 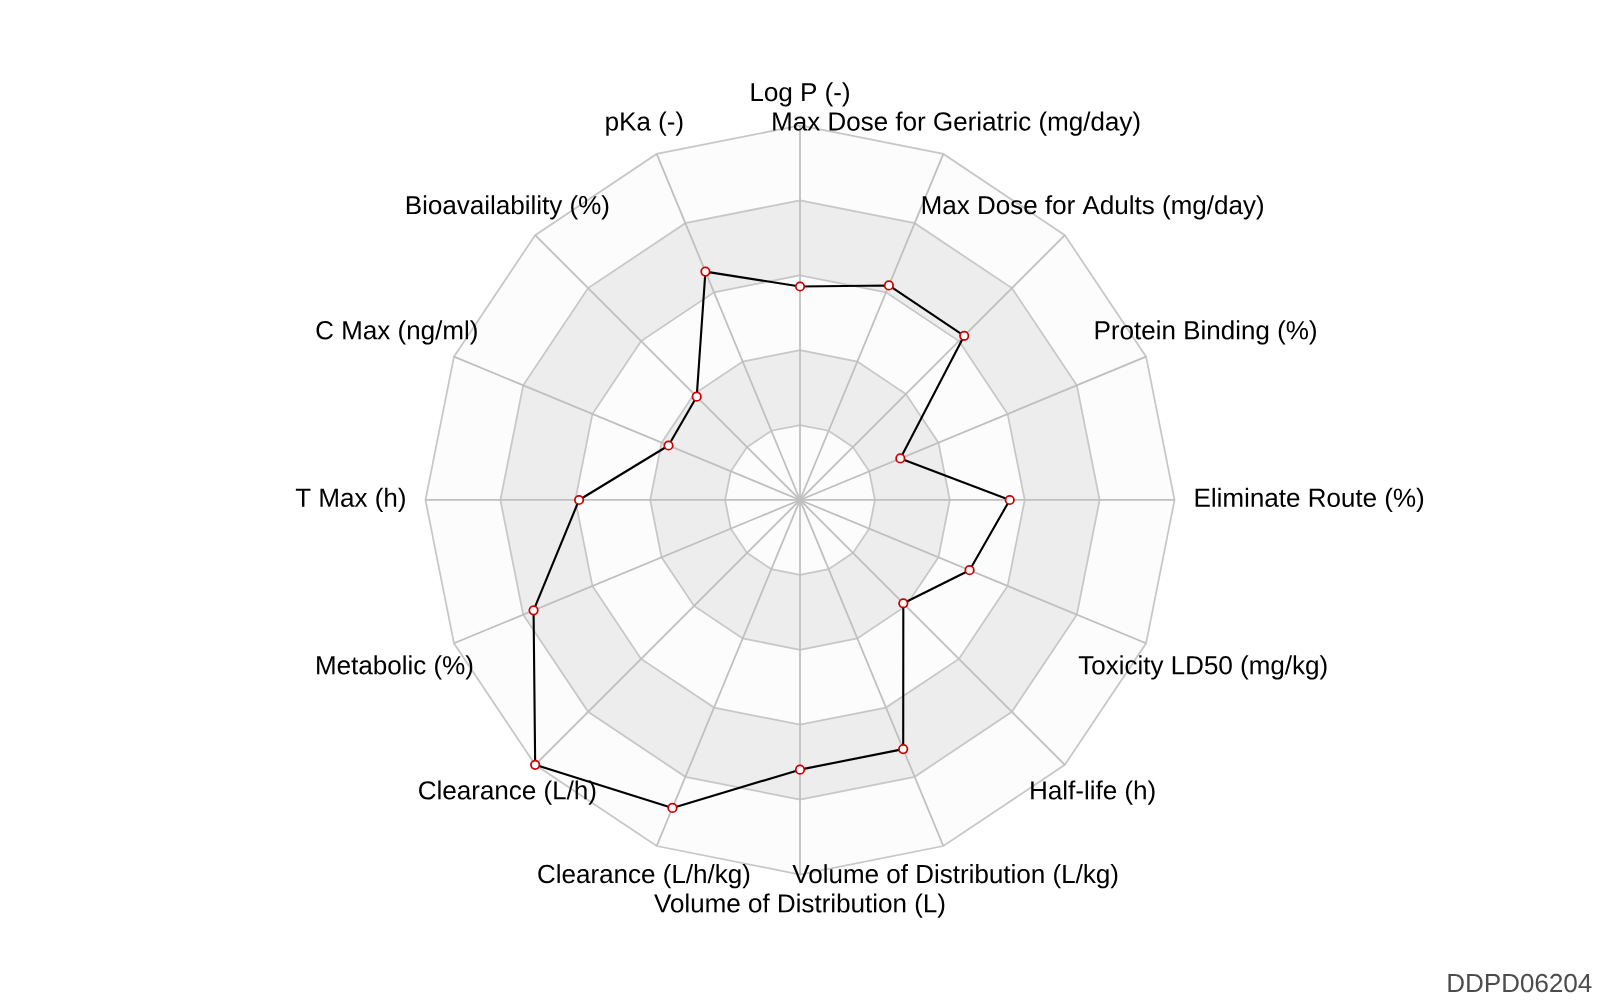 What do you see at coordinates (1202, 667) in the screenshot?
I see `spoke-label: Toxicity LD50 (mg/kg)` at bounding box center [1202, 667].